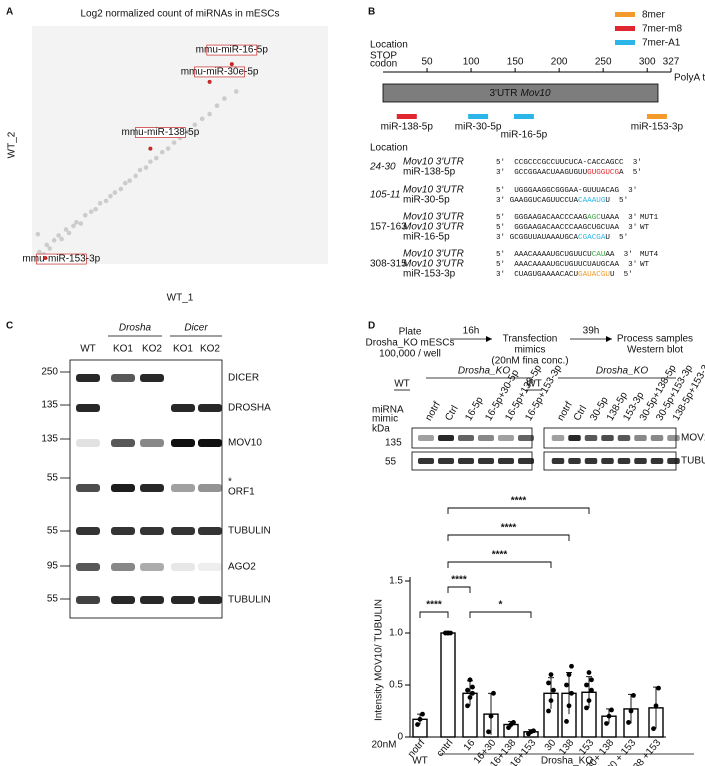 The image size is (705, 766). I want to click on marker-label: 135, so click(49, 405).